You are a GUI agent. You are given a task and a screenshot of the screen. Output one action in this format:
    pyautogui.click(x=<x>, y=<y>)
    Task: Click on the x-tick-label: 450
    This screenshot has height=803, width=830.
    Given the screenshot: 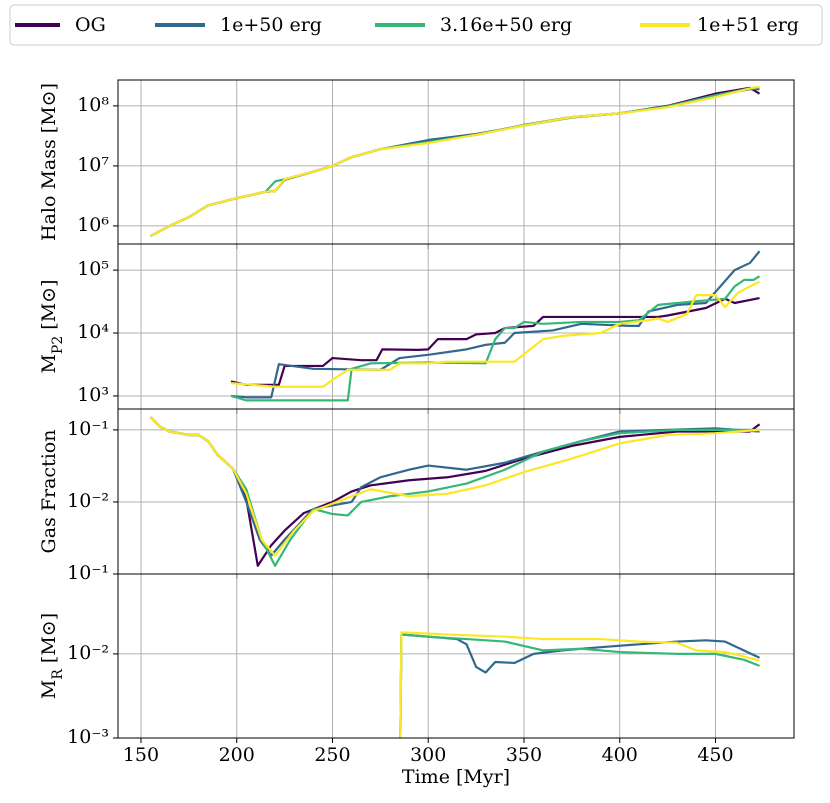 What is the action you would take?
    pyautogui.click(x=715, y=755)
    